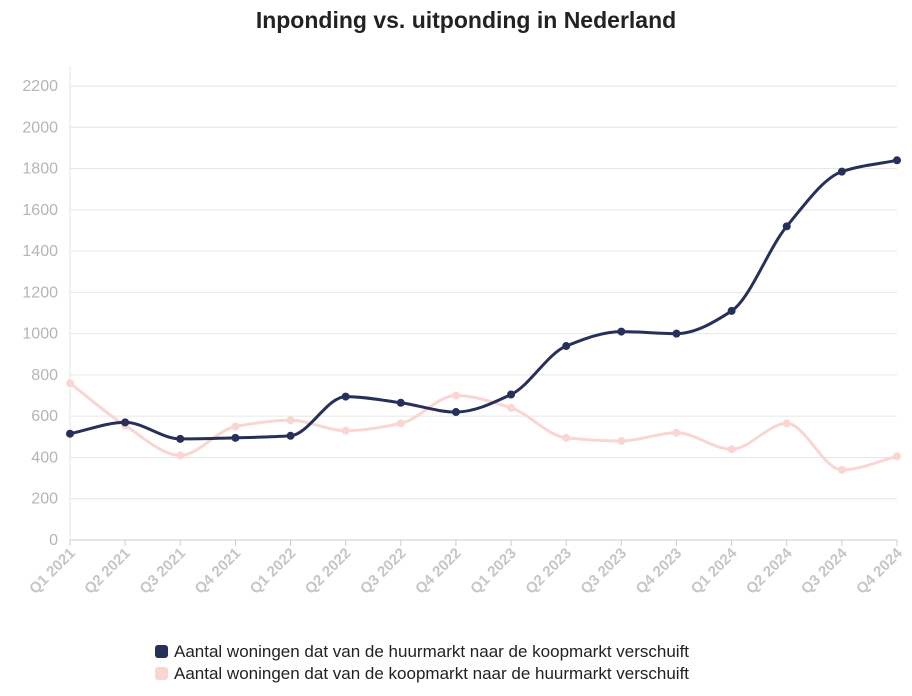  I want to click on y-tick-label: 1400, so click(40, 251).